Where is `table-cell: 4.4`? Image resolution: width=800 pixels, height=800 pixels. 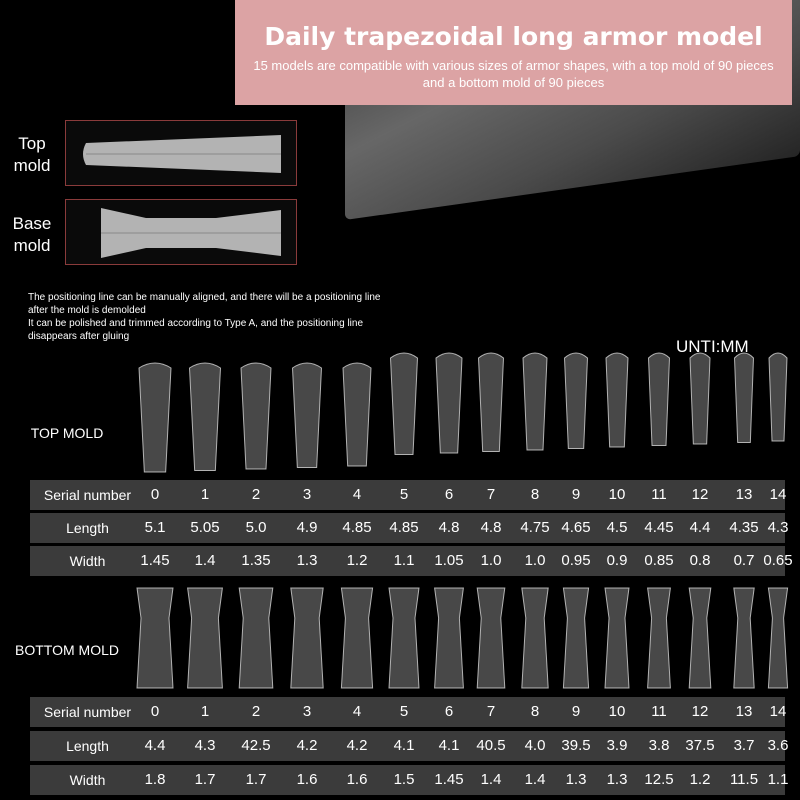
table-cell: 4.4 is located at coordinates (155, 745).